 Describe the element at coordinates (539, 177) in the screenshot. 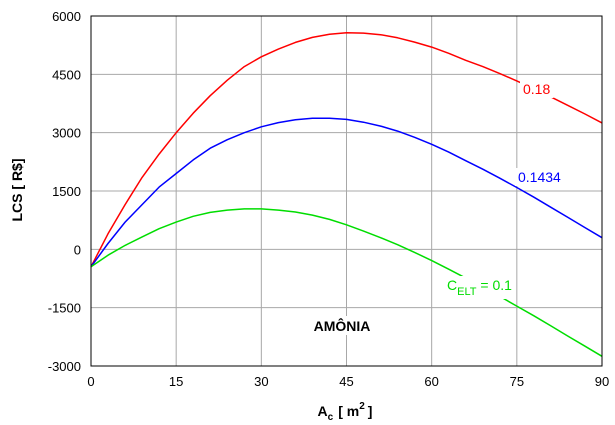

I see `series-label-0.1434: 0.1434` at that location.